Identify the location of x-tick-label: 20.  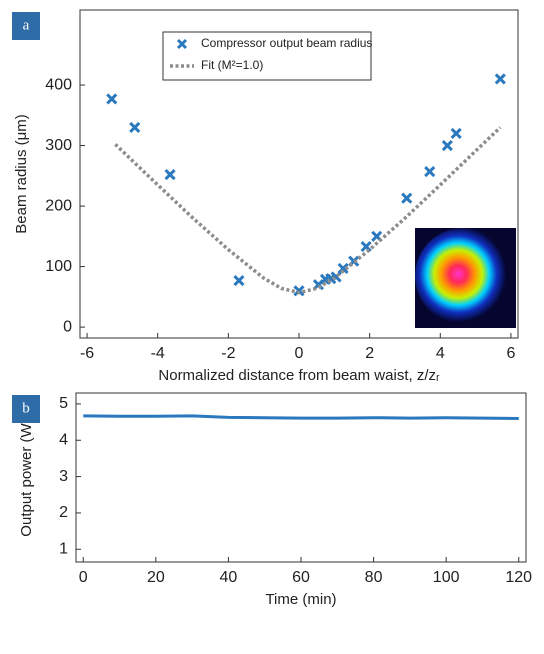
(156, 577).